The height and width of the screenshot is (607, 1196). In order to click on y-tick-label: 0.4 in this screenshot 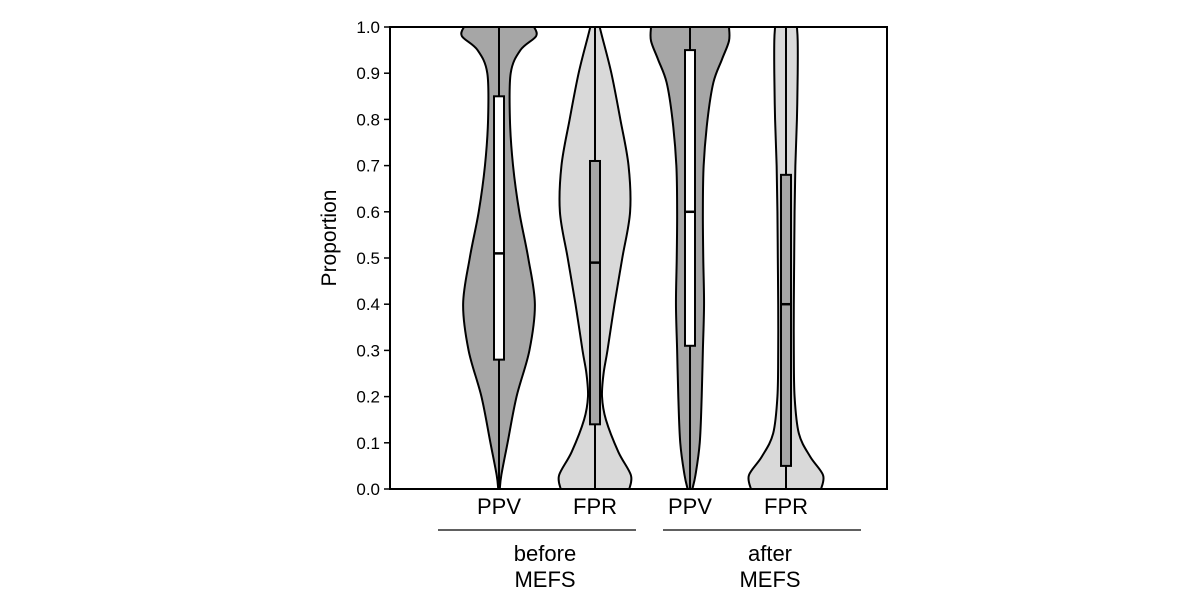, I will do `click(368, 304)`.